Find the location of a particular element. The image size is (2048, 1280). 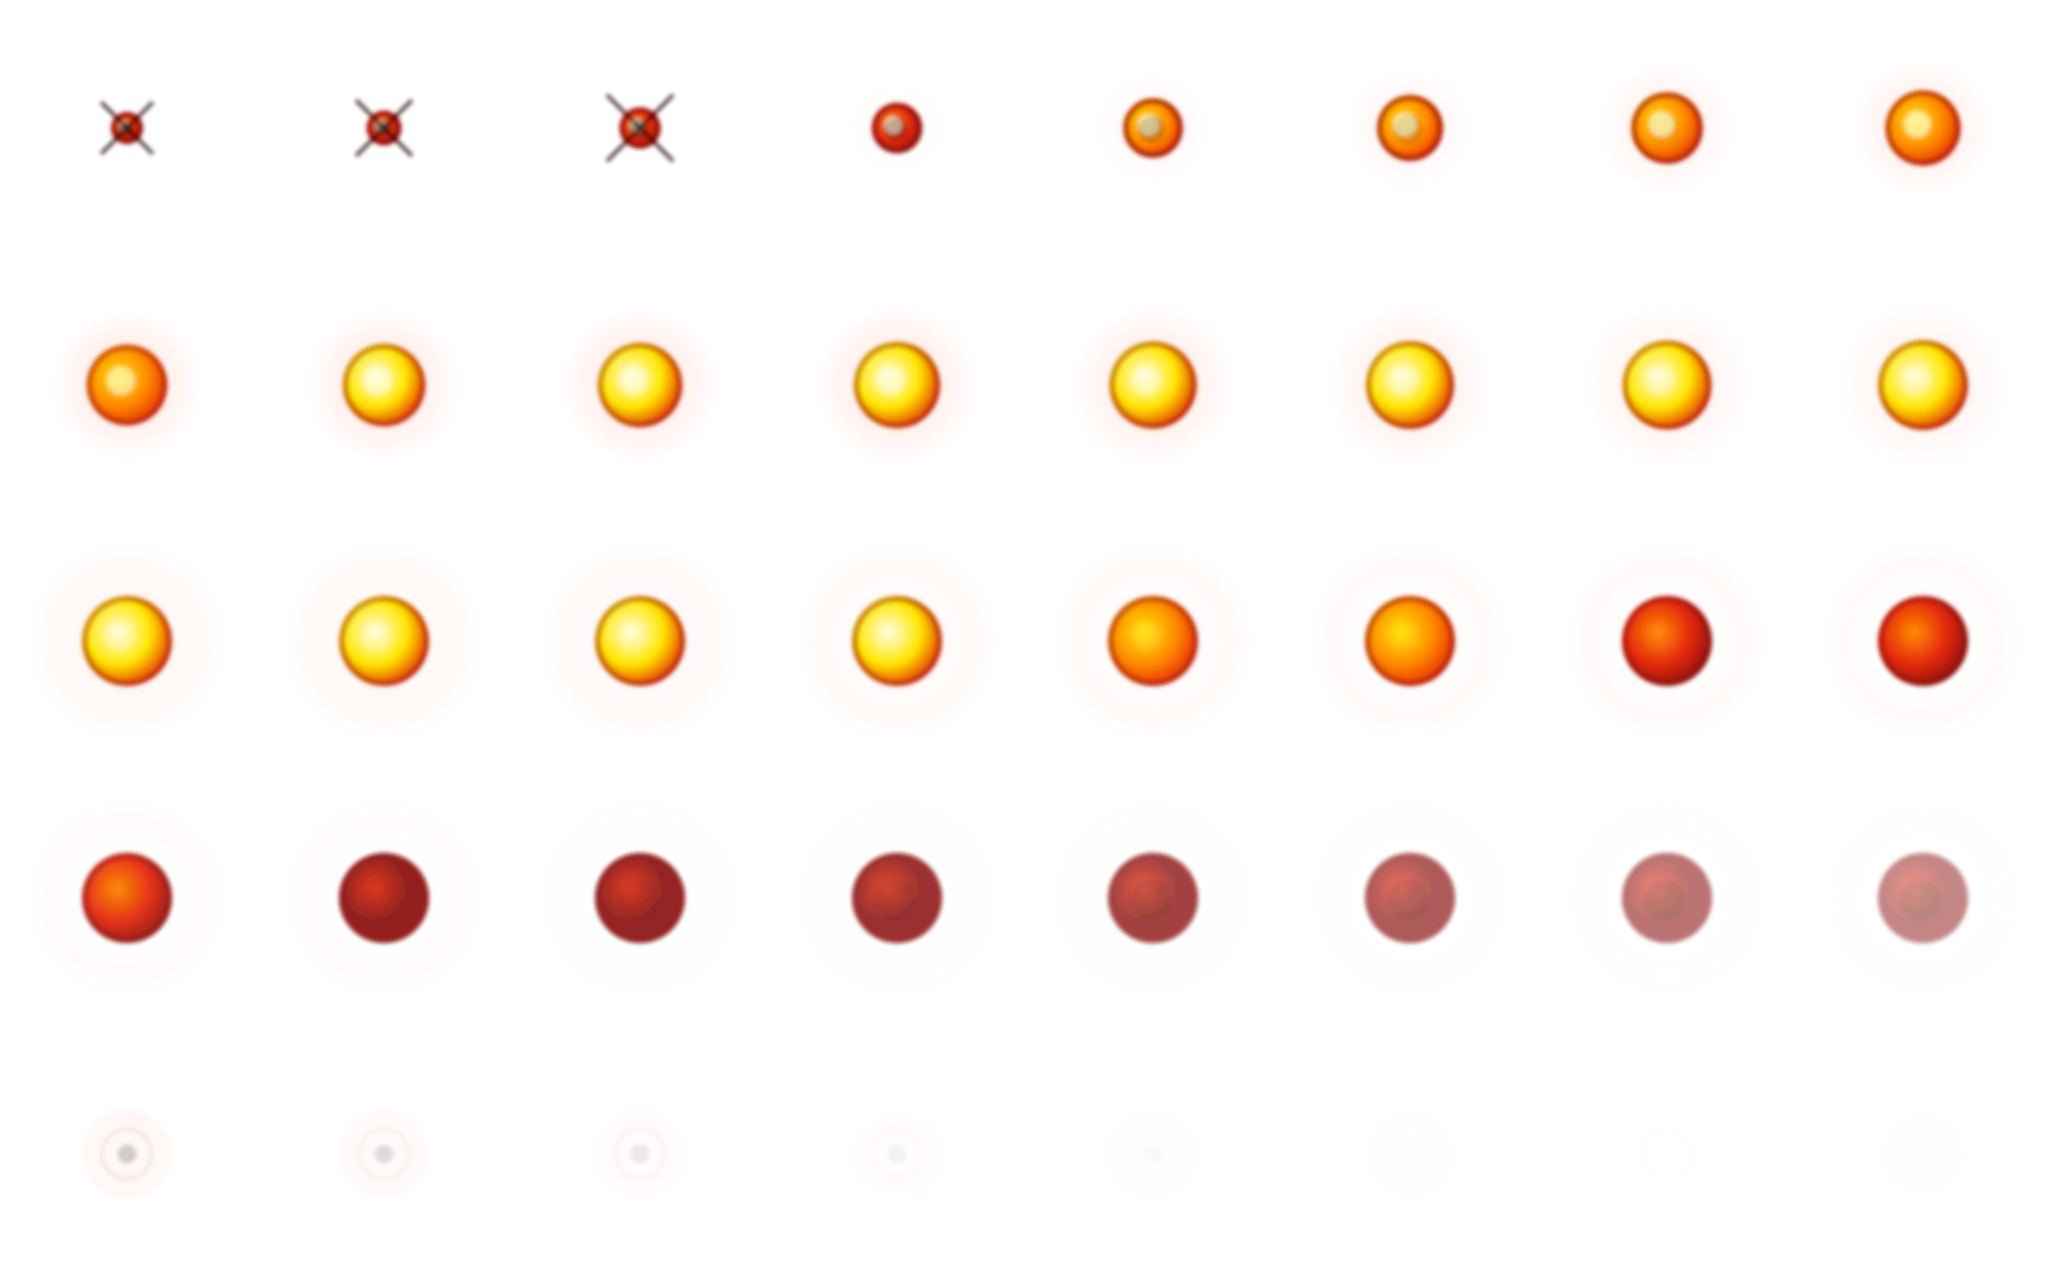

frame-r1-c4 is located at coordinates (897, 128).